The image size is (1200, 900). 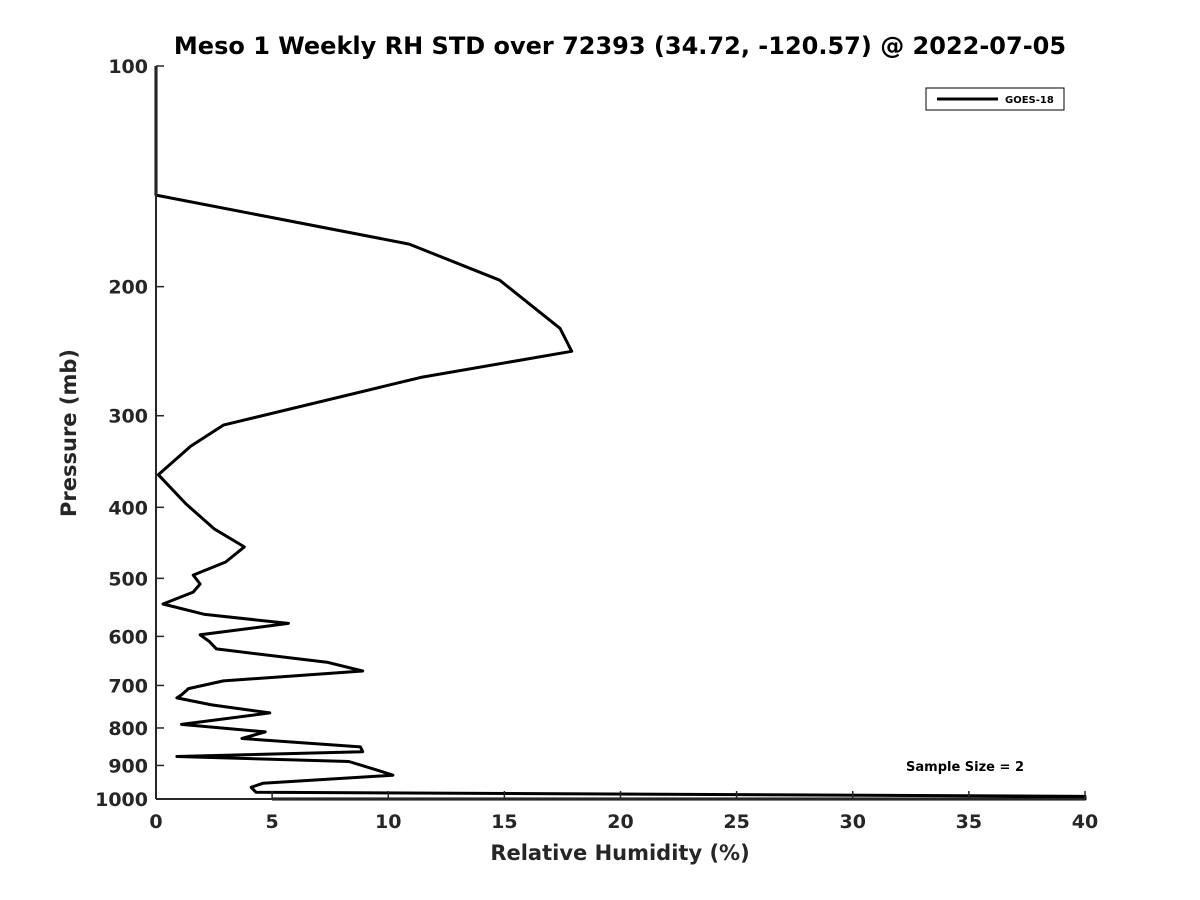 What do you see at coordinates (504, 822) in the screenshot?
I see `x-tick-label: 15` at bounding box center [504, 822].